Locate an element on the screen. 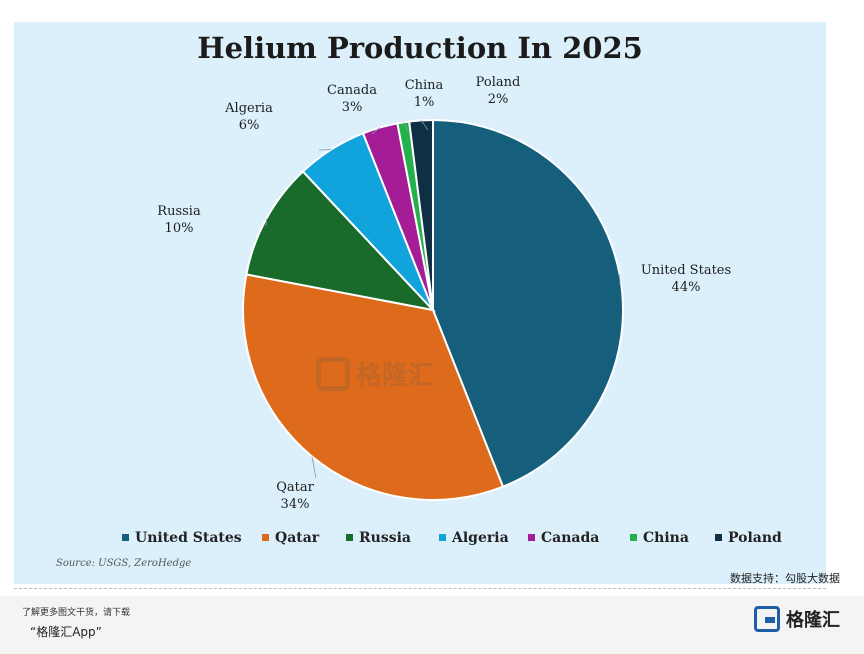  legend-swatch-canada is located at coordinates (531, 537).